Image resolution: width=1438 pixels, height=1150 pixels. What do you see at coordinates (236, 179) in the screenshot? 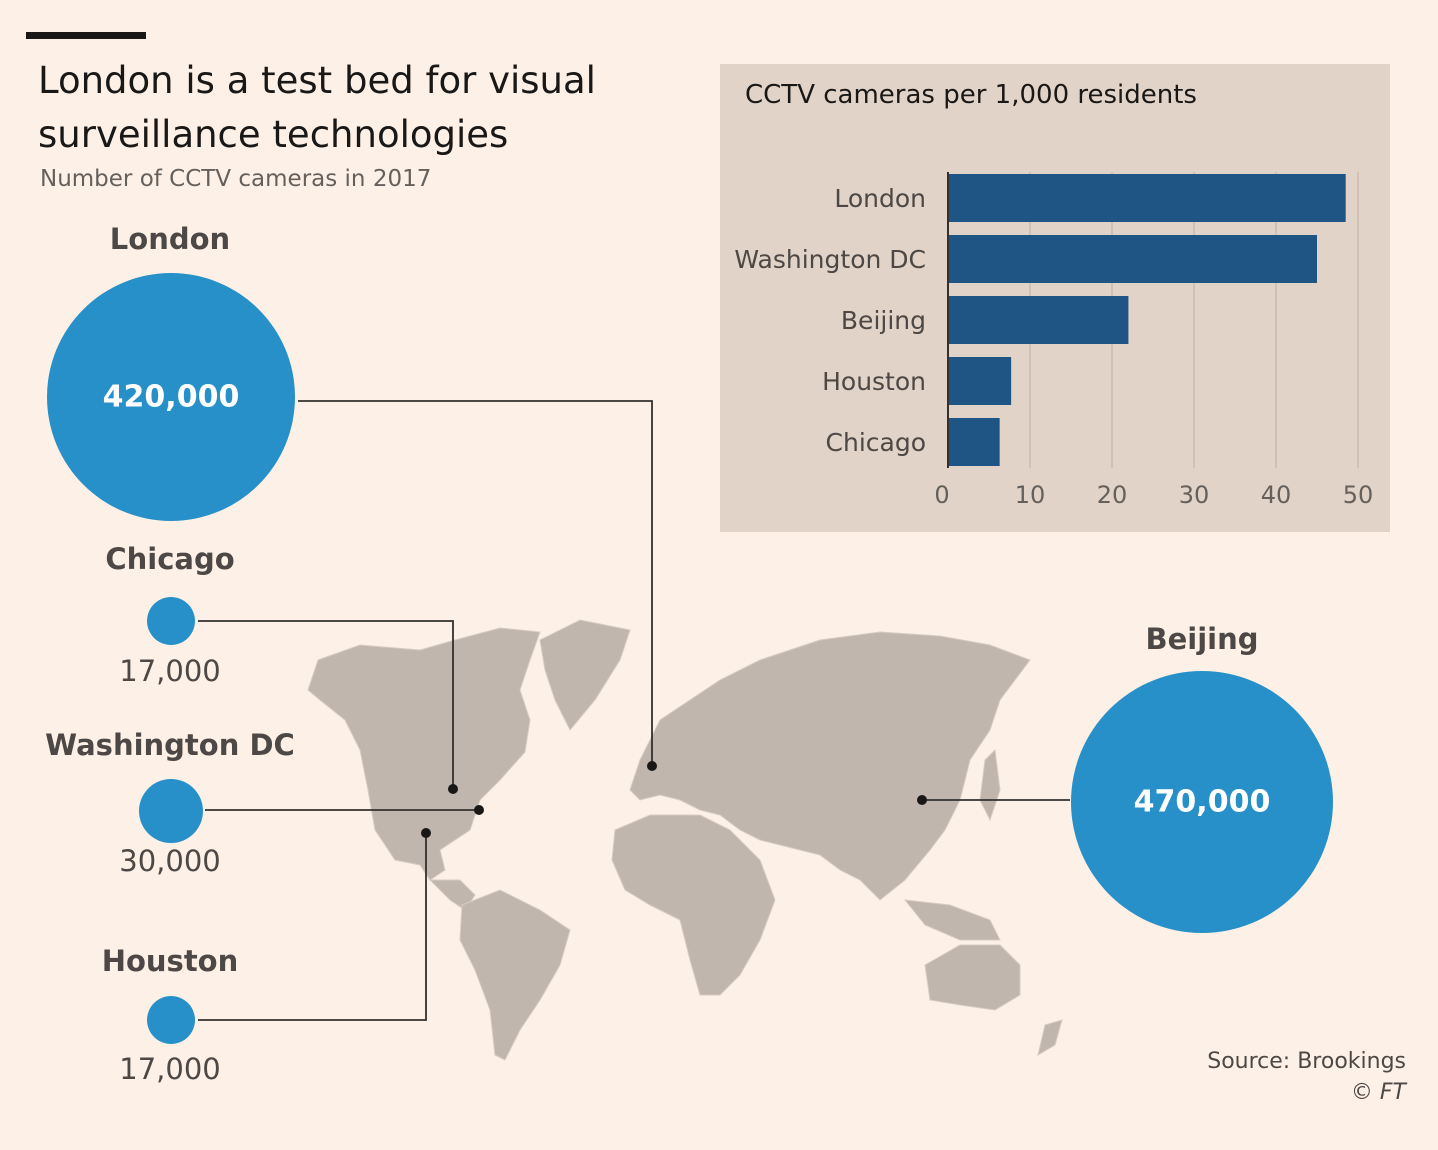
I see `chart-subtitle: Number of CCTV cameras in 2017` at bounding box center [236, 179].